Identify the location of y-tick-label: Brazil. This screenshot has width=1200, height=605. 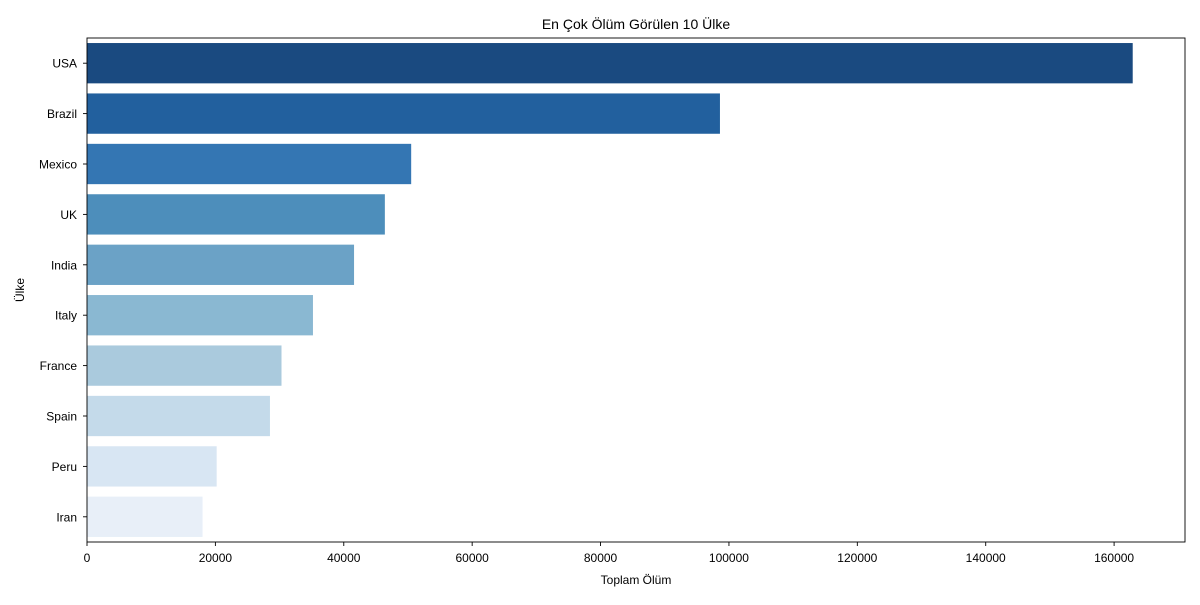
(62, 114).